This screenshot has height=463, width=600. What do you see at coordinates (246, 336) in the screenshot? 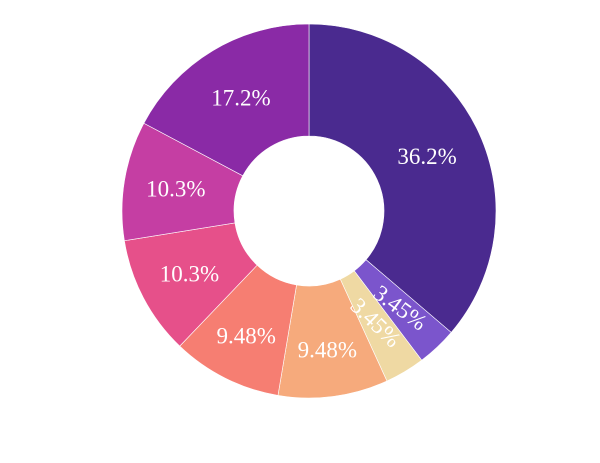
I see `slice-label-4: 9.48%` at bounding box center [246, 336].